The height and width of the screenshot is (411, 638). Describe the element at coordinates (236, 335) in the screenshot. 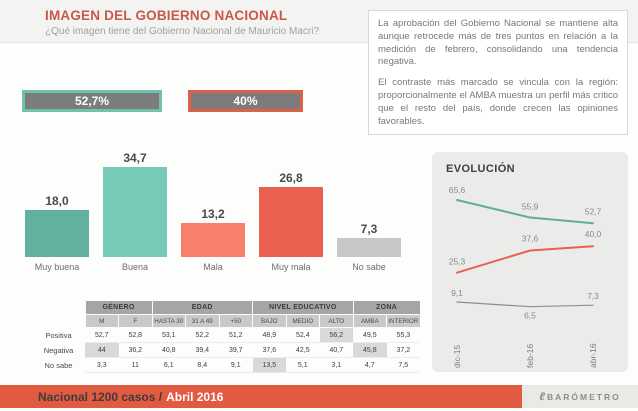

I see `table-cell: 51,2` at that location.